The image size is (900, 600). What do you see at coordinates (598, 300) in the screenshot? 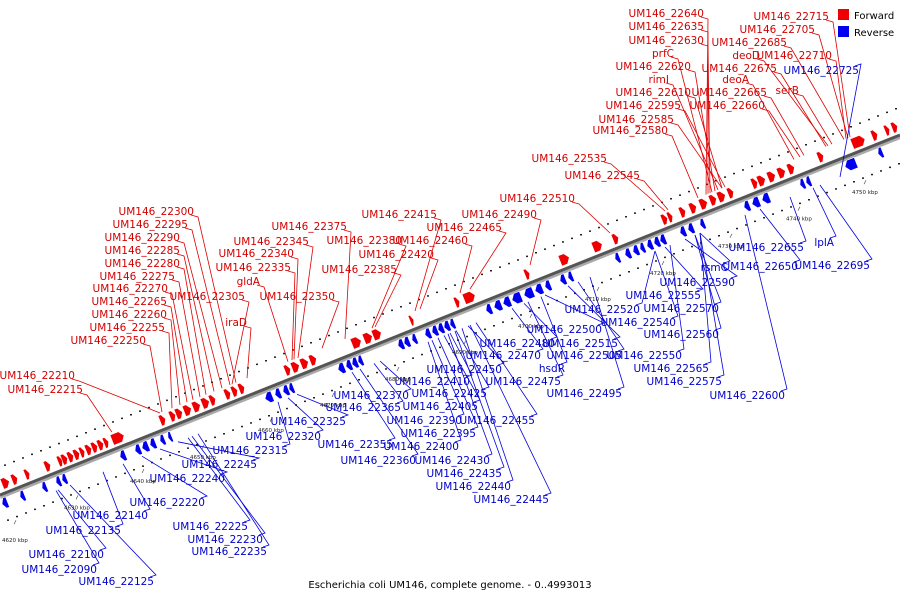
I see `kbp-tick-label: 4710 kbp` at bounding box center [598, 300].